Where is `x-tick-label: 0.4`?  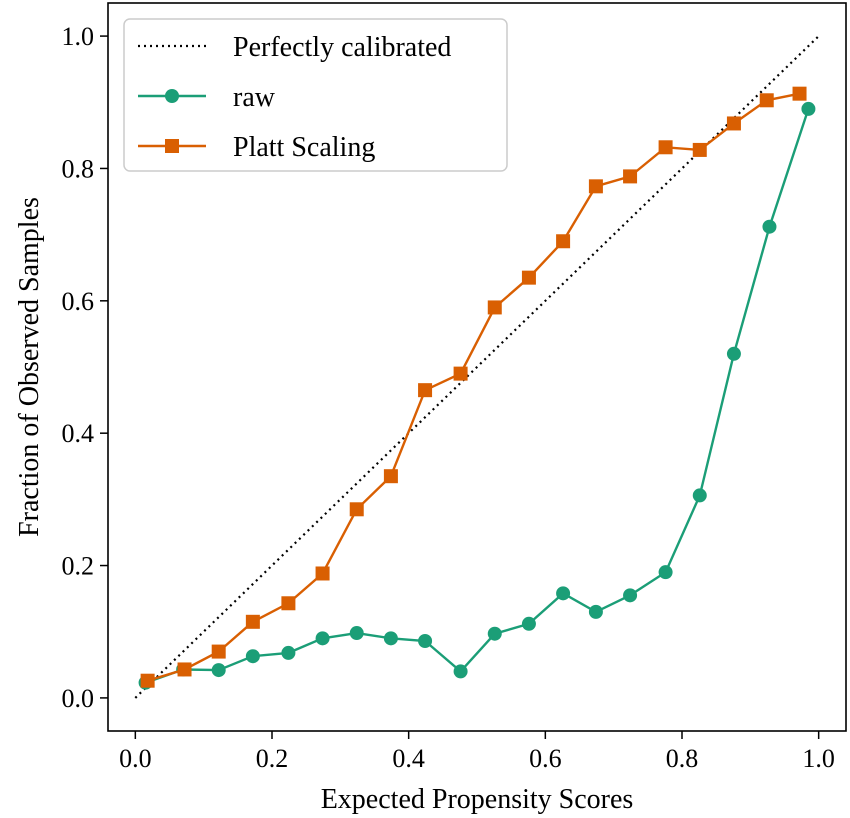 x-tick-label: 0.4 is located at coordinates (408, 758).